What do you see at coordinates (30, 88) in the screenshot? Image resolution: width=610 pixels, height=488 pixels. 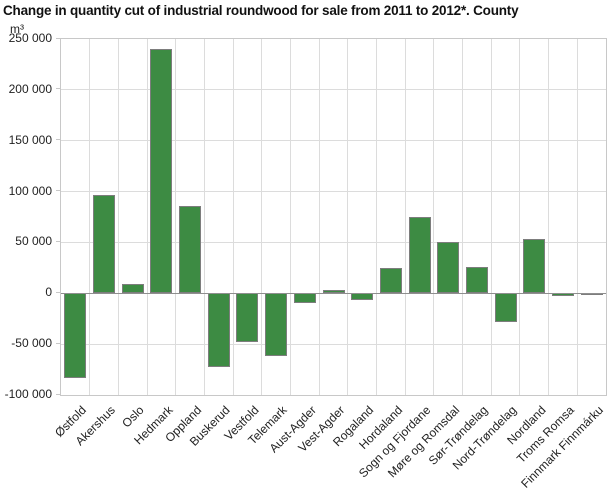 I see `y-tick-label: 200 000` at bounding box center [30, 88].